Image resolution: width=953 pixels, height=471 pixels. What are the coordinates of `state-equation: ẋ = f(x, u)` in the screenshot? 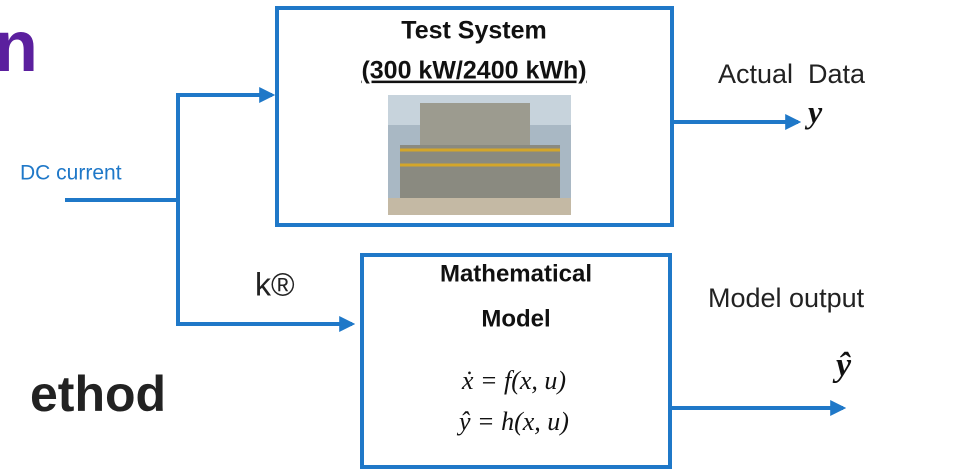 It's located at (513, 380).